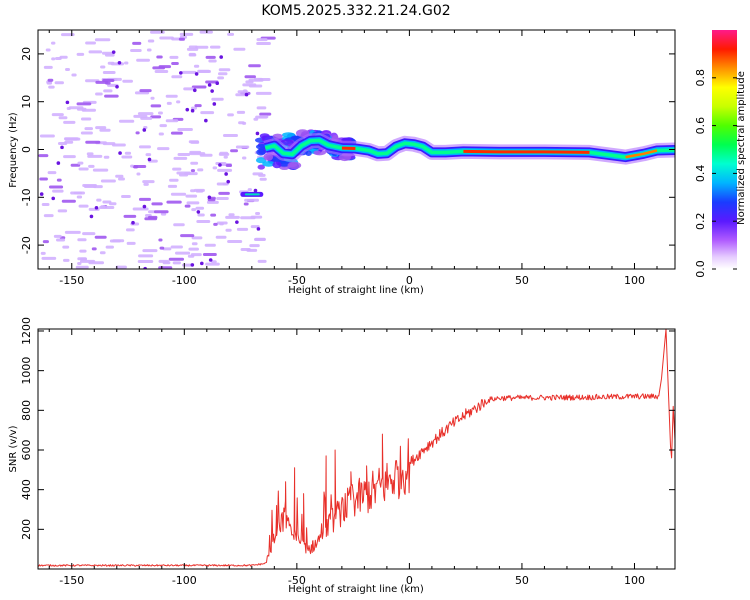 This screenshot has height=600, width=750. Describe the element at coordinates (355, 11) in the screenshot. I see `figure-title: KOM5.2025.332.21.24.G02` at that location.